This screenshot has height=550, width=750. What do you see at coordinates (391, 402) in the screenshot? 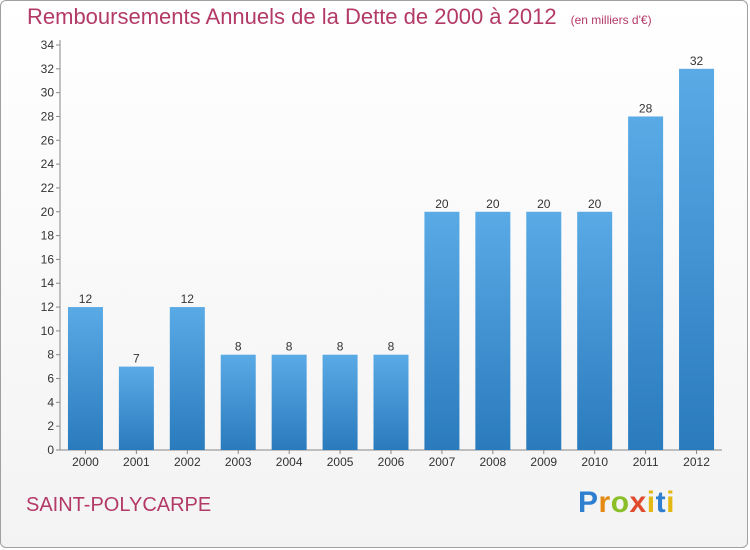
I see `bar-2006` at bounding box center [391, 402].